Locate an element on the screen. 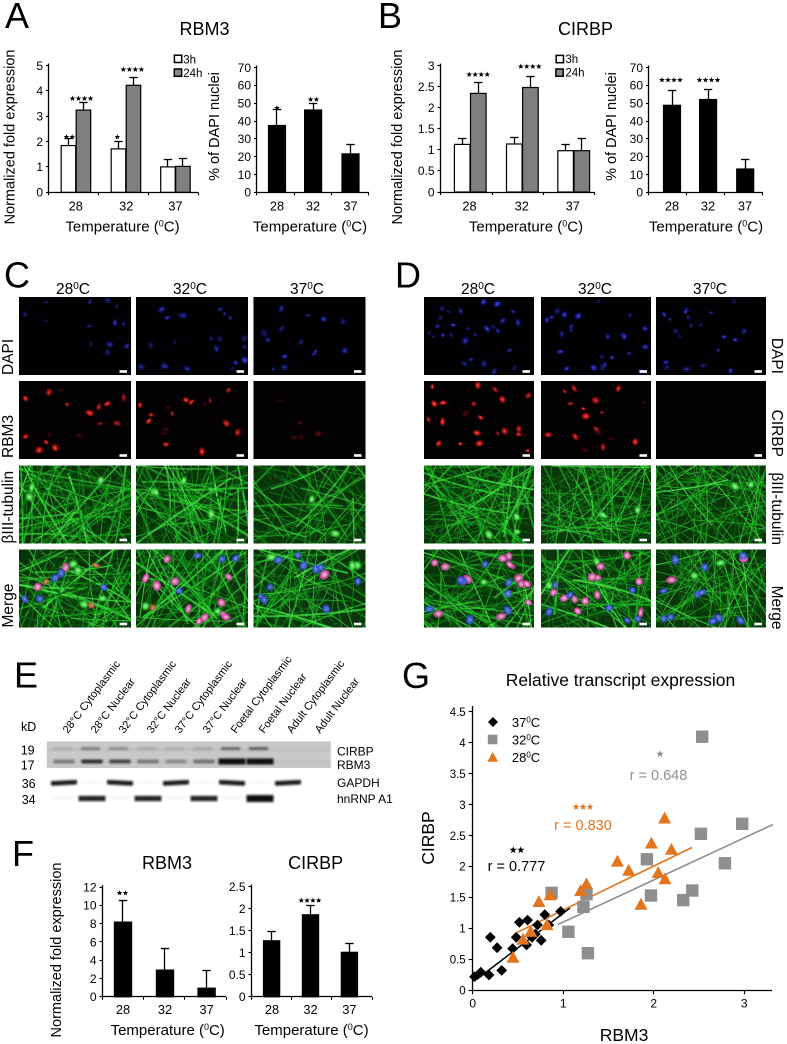  svg-text: 24h is located at coordinates (574, 73).